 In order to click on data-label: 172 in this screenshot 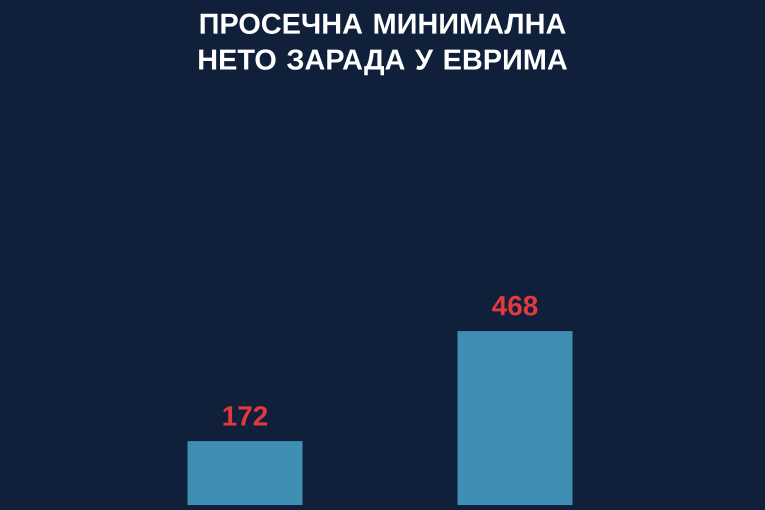, I will do `click(245, 416)`.